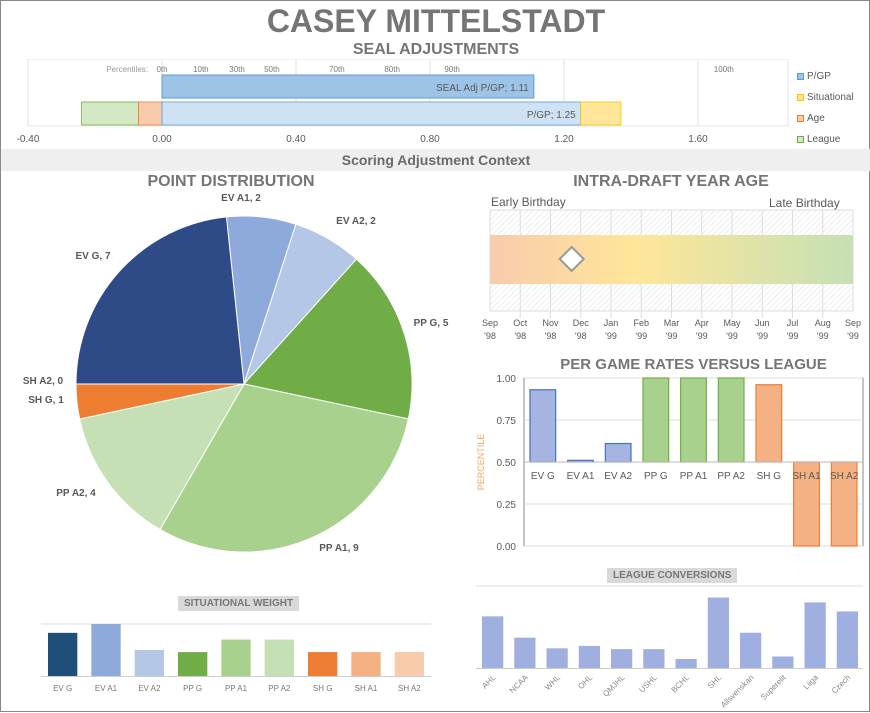  What do you see at coordinates (279, 687) in the screenshot?
I see `x-tick-label: PP A2` at bounding box center [279, 687].